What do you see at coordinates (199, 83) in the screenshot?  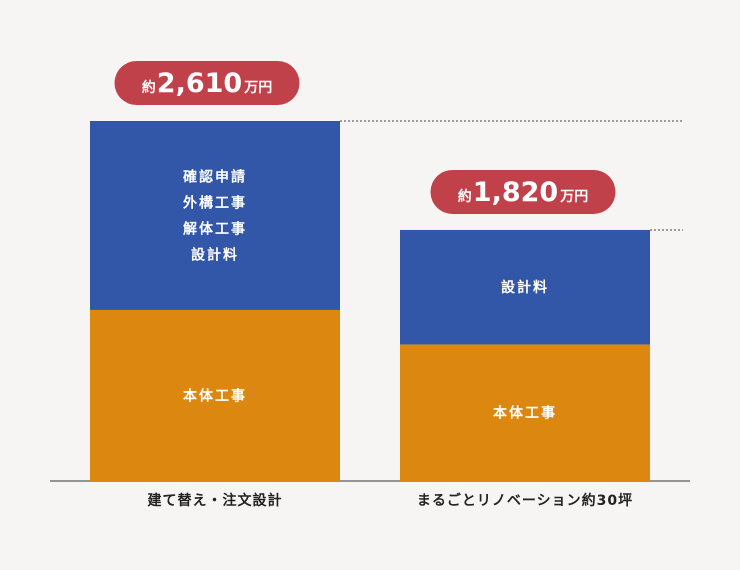 I see `total-amount: 2,610` at bounding box center [199, 83].